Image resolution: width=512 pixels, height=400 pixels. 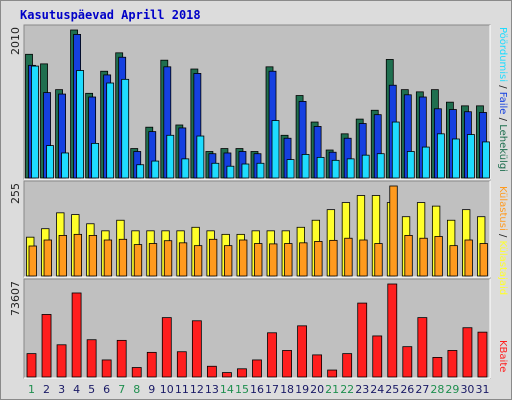 I want to click on legend-entry: Külastusi, so click(x=502, y=208).